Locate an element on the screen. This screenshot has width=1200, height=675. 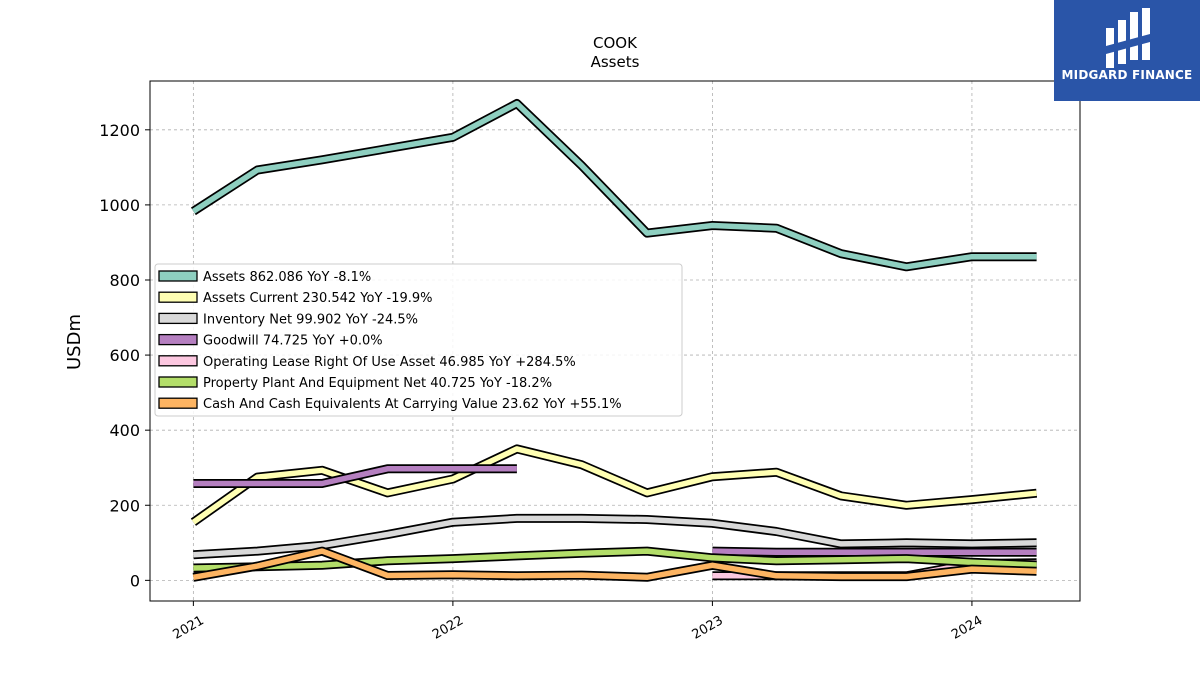
y-axis-ticks: 0 200 400 600 800 1000 1200 is located at coordinates (124, 355).